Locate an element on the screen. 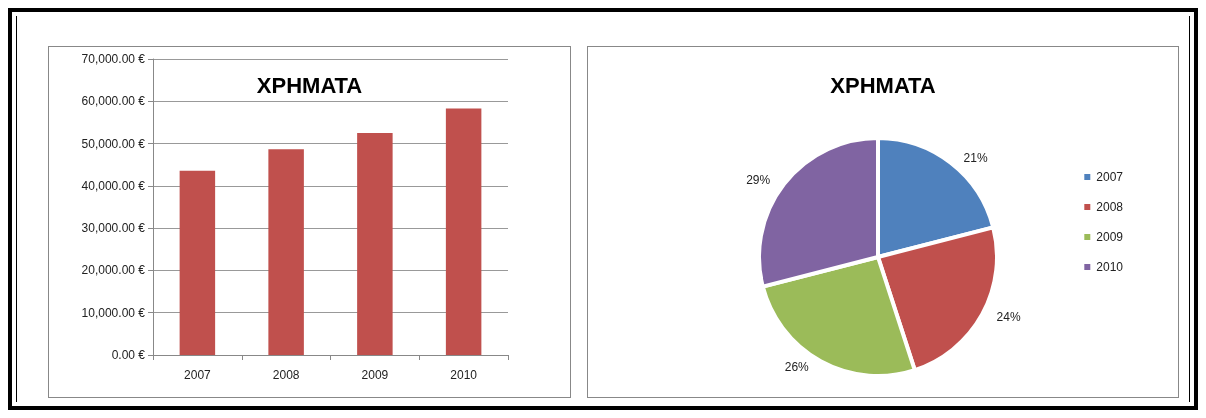  x-tick-label: 2007 is located at coordinates (198, 375).